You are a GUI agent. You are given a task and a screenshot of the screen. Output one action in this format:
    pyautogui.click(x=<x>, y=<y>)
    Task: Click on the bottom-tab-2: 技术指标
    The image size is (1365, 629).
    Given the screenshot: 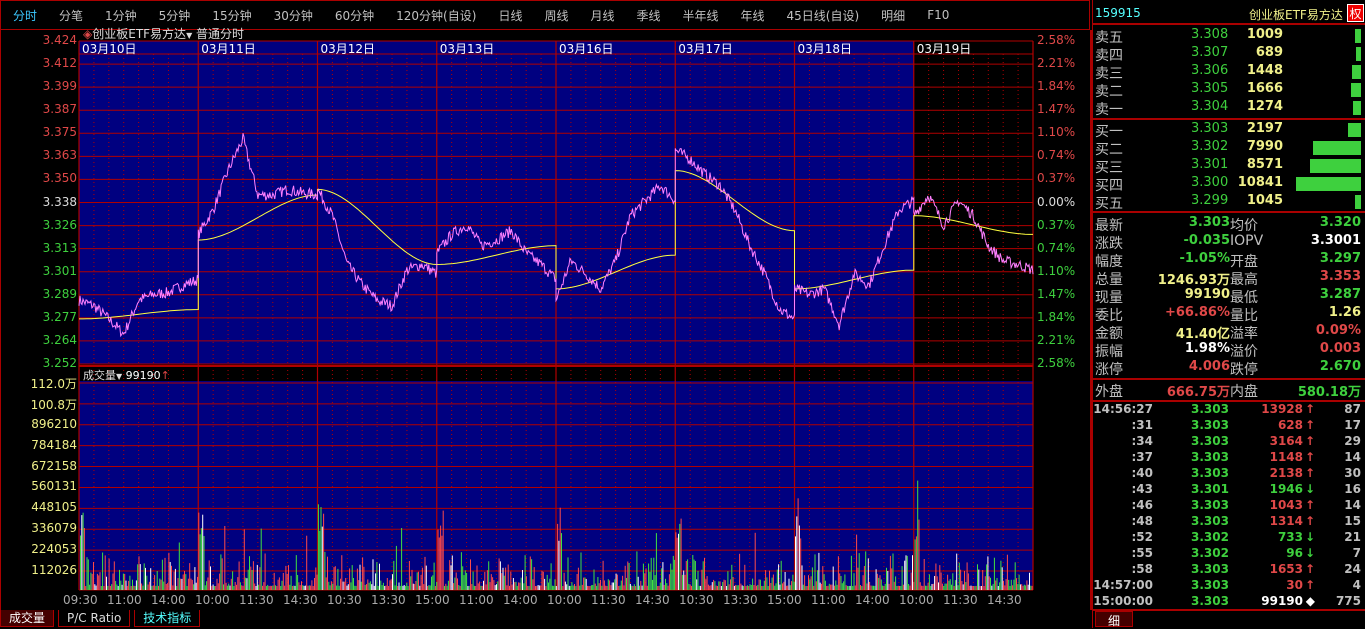 What is the action you would take?
    pyautogui.click(x=167, y=618)
    